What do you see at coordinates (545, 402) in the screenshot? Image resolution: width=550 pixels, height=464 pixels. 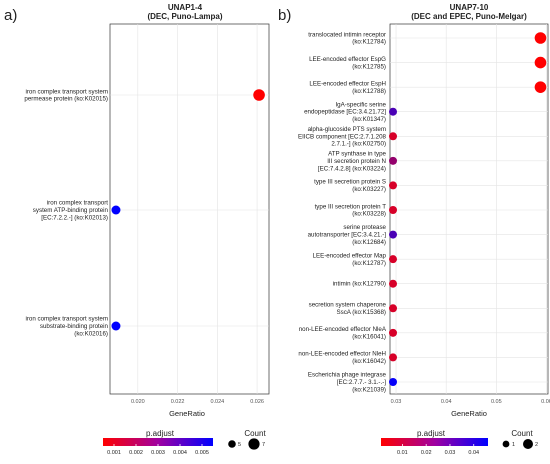 I see `panel-b-xtick-label: 0.06` at bounding box center [545, 402].